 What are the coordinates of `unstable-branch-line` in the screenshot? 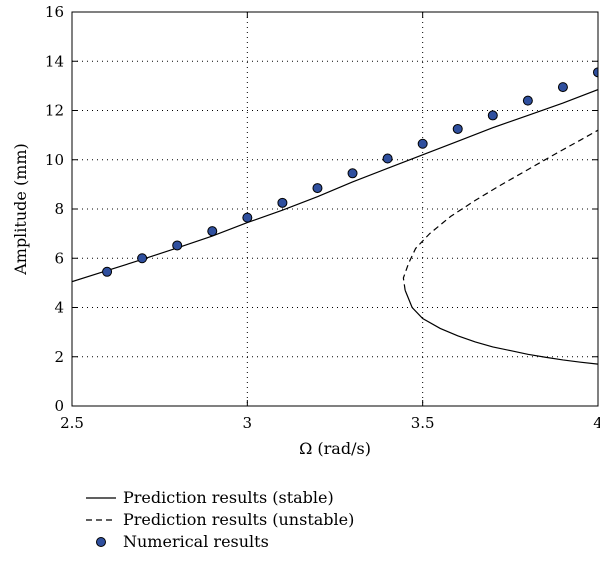 It's located at (500, 210).